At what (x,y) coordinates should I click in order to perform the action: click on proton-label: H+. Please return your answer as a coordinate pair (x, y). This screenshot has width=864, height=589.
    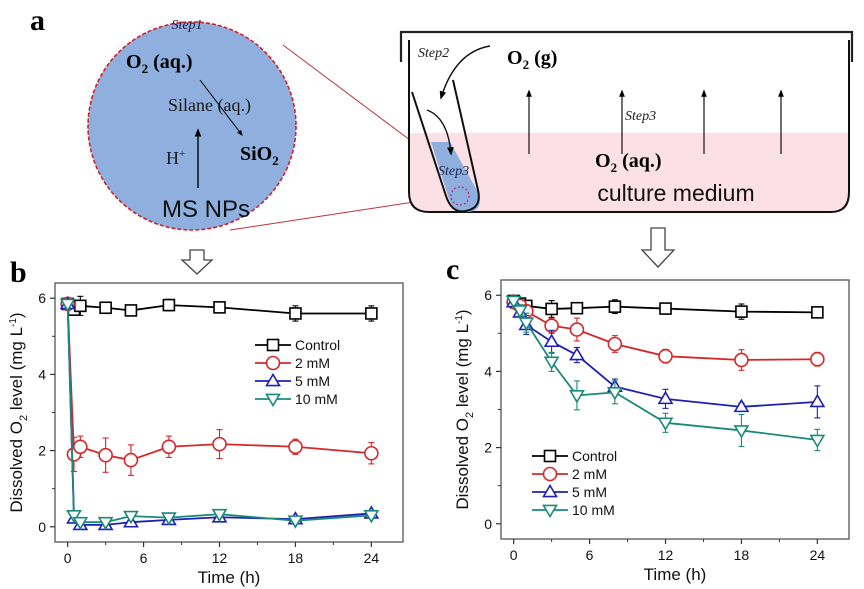
    Looking at the image, I should click on (175, 158).